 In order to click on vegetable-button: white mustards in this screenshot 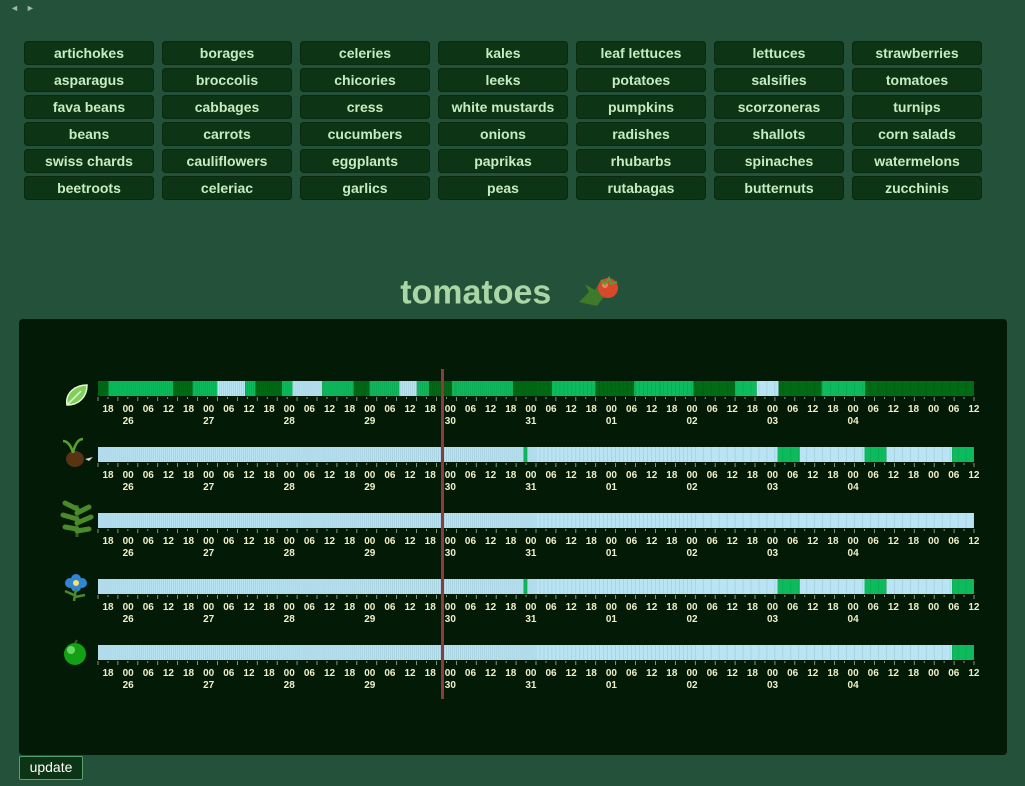, I will do `click(503, 107)`.